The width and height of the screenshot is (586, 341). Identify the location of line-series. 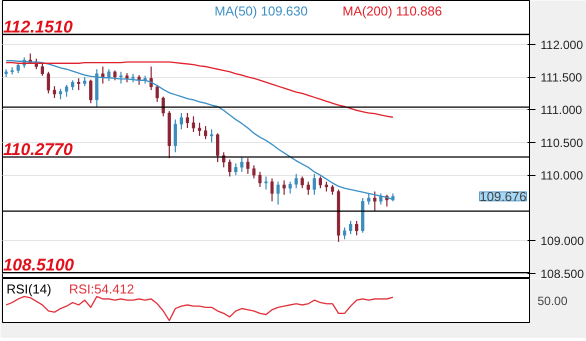
(199, 89).